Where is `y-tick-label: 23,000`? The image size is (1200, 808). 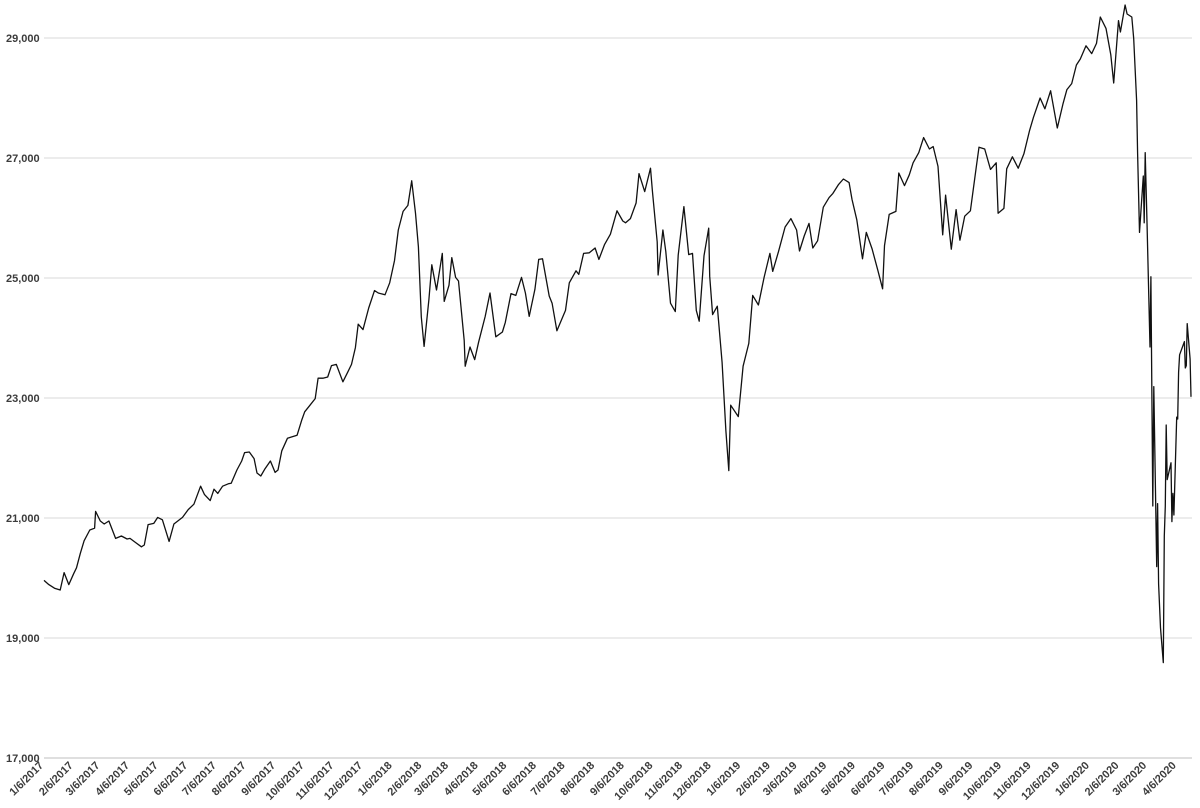
y-tick-label: 23,000 is located at coordinates (23, 399).